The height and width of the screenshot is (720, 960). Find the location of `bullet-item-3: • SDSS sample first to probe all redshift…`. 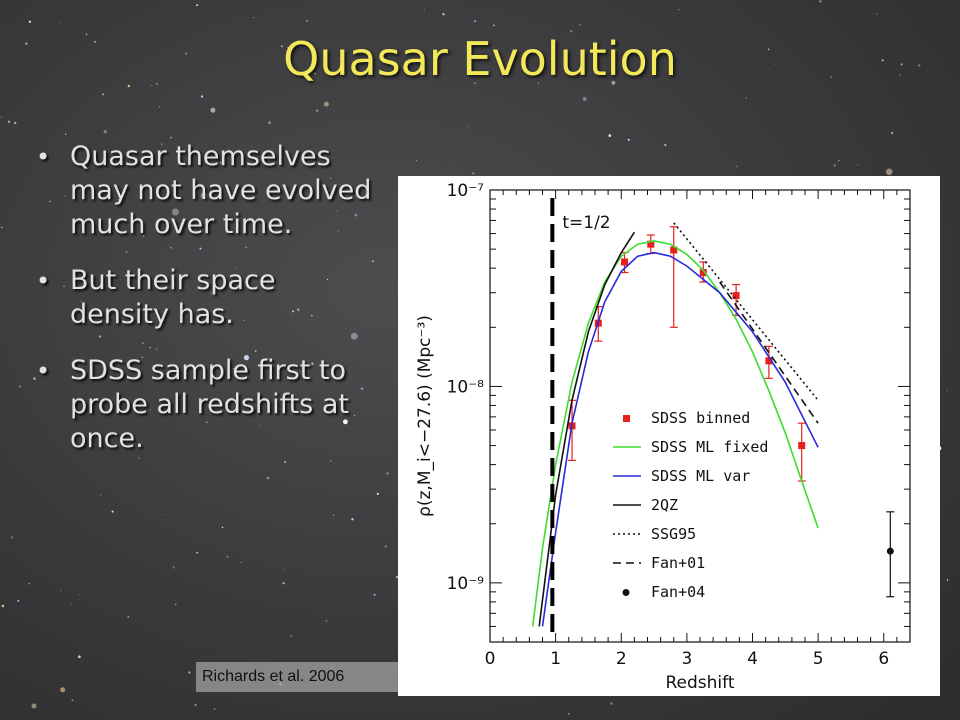

bullet-item-3: • SDSS sample first to probe all redshift… is located at coordinates (206, 405).